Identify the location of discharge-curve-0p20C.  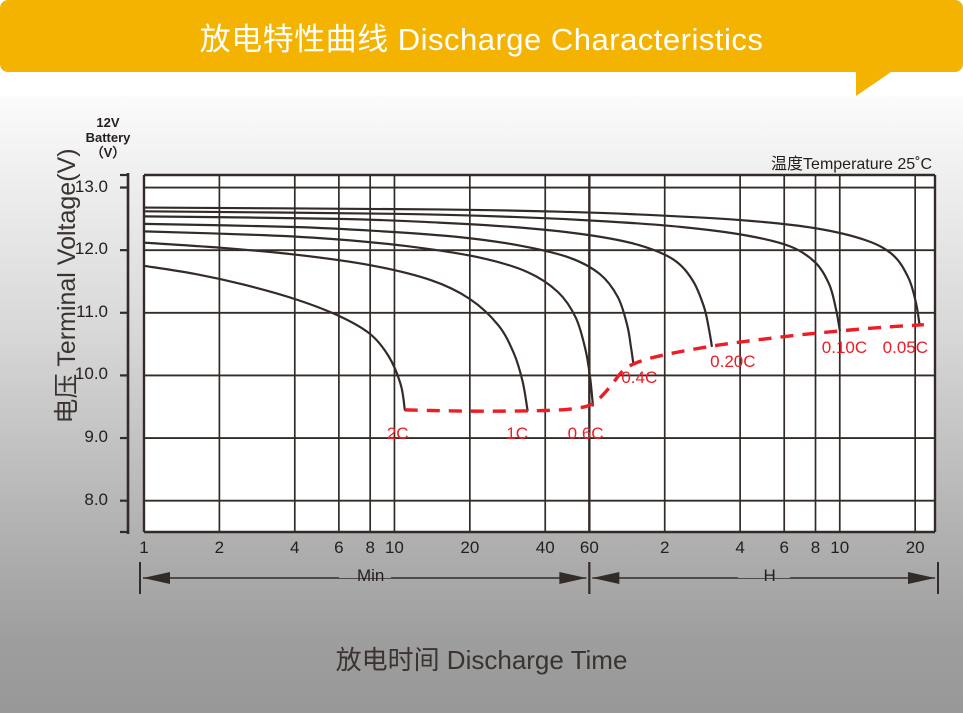
(427, 281).